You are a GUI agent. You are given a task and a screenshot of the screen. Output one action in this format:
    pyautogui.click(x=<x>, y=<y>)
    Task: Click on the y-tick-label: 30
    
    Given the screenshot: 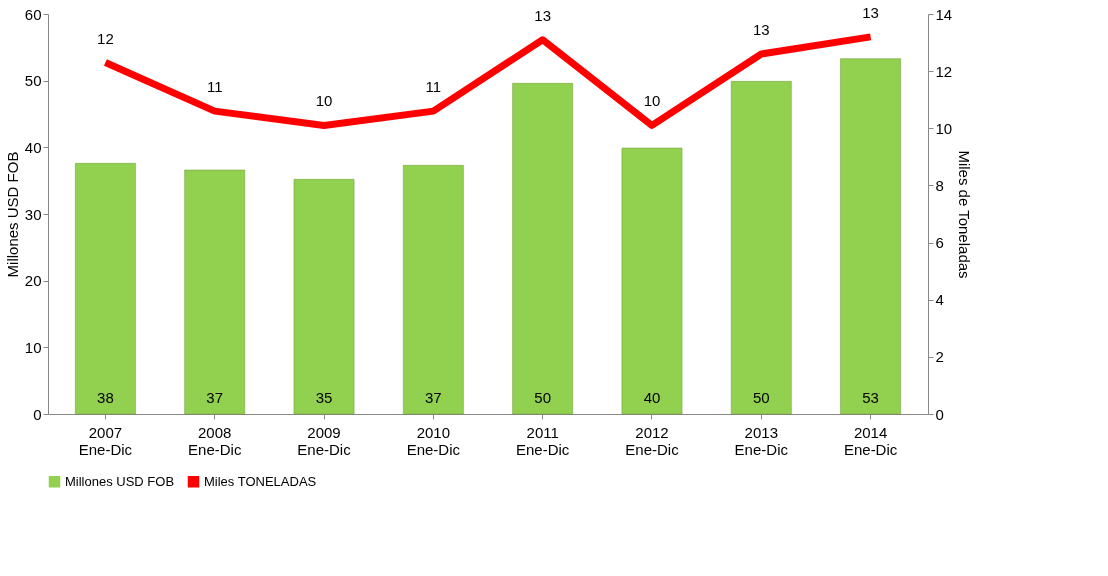 What is the action you would take?
    pyautogui.click(x=33, y=214)
    